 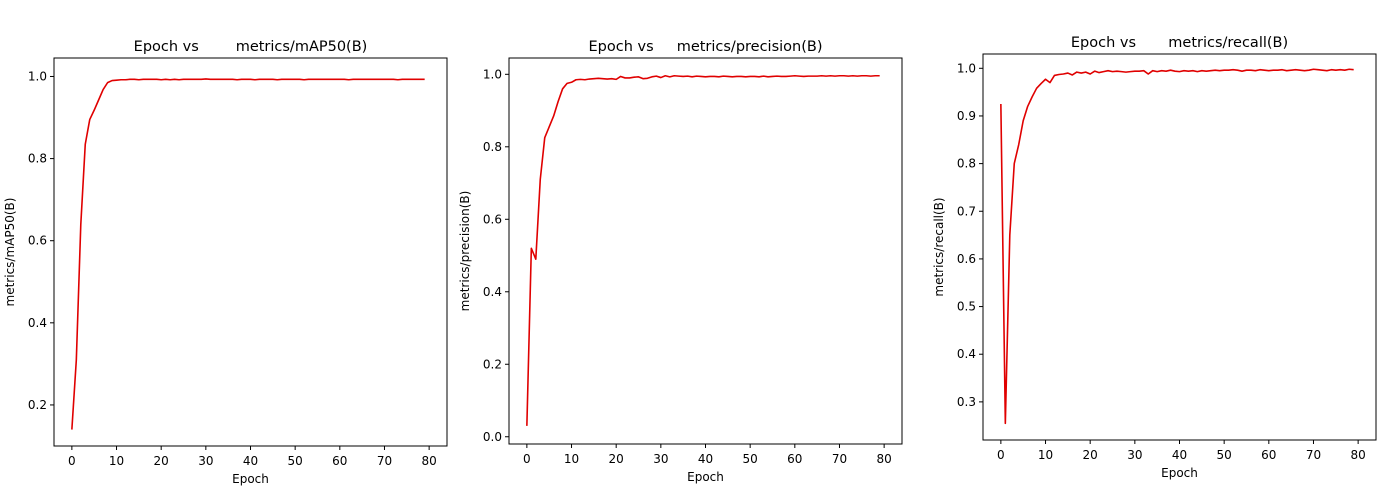 What do you see at coordinates (939, 246) in the screenshot?
I see `y-axis-label: metrics/recall(B)` at bounding box center [939, 246].